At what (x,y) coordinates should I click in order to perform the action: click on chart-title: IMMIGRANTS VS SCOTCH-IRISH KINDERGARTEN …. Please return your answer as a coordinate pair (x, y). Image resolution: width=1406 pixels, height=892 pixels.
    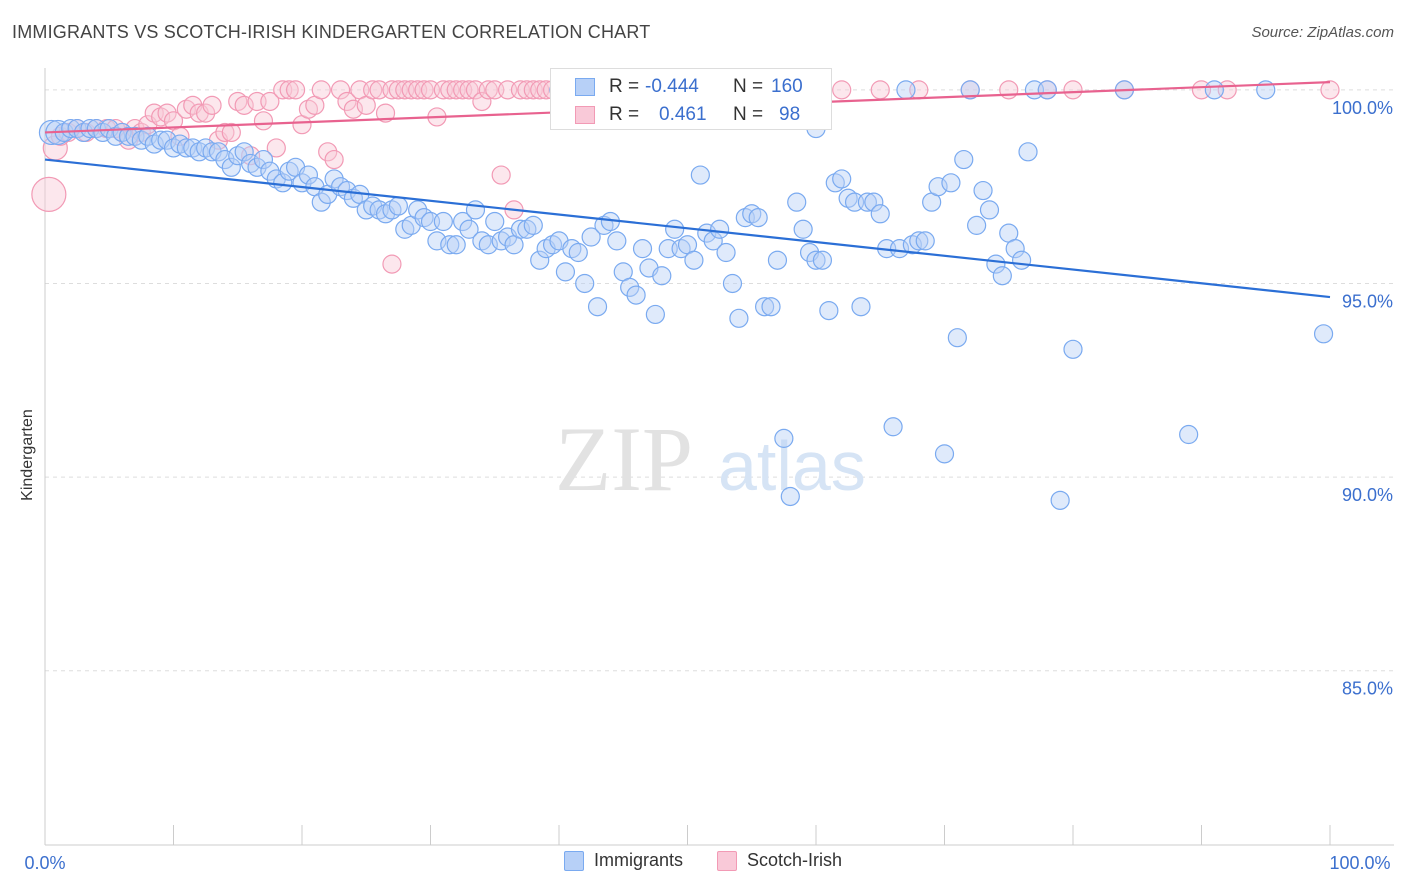
    Looking at the image, I should click on (331, 32).